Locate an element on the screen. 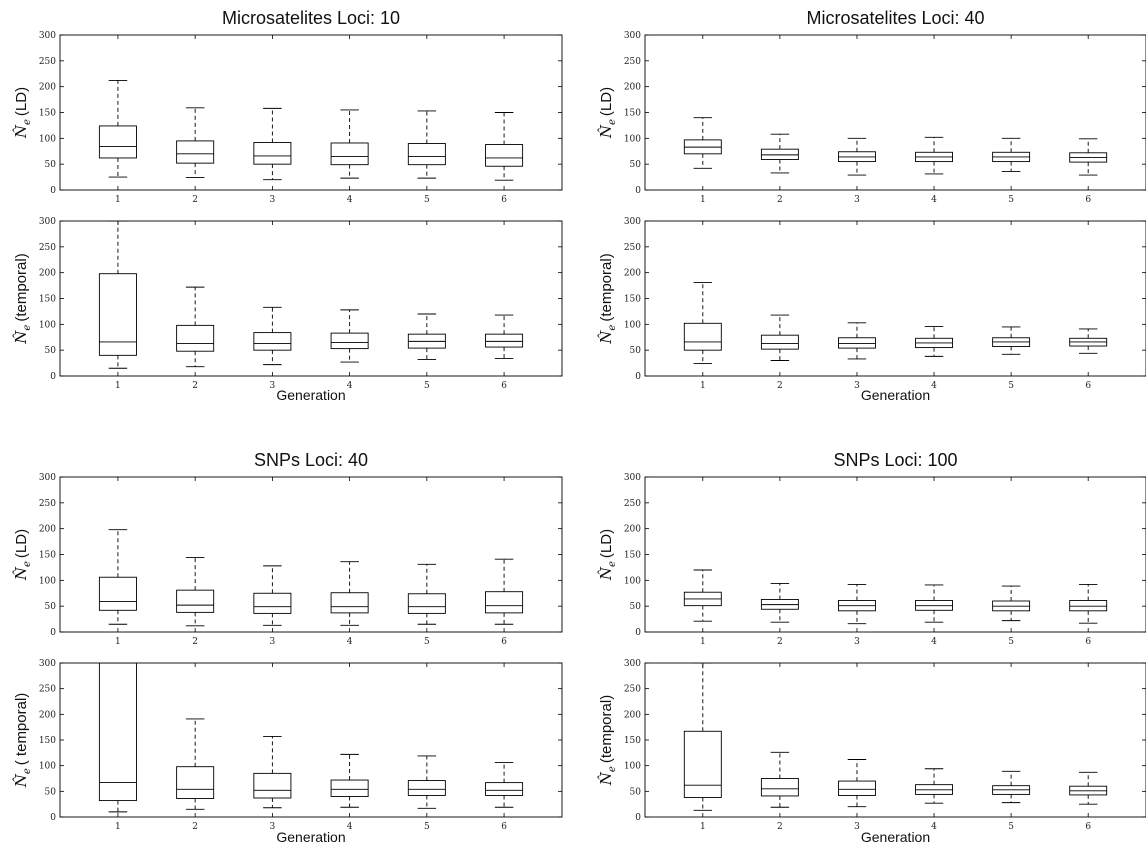 Image resolution: width=1146 pixels, height=845 pixels. chart-title: Microsatelites Loci: 10 is located at coordinates (311, 18).